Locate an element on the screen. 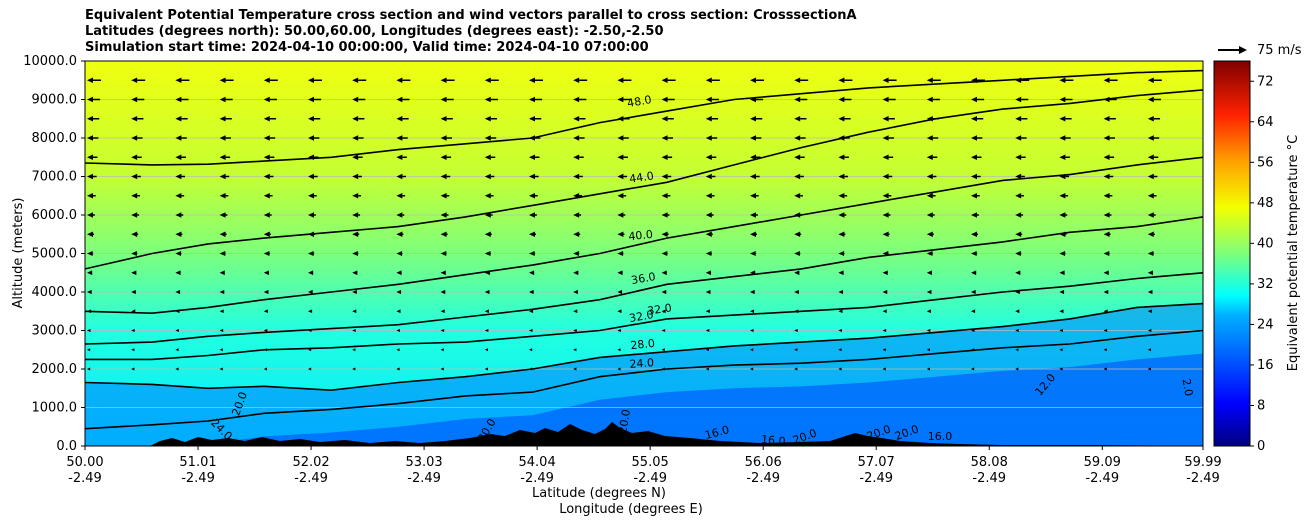 The width and height of the screenshot is (1308, 526). x-tick-label-lat: 58.08 is located at coordinates (989, 462).